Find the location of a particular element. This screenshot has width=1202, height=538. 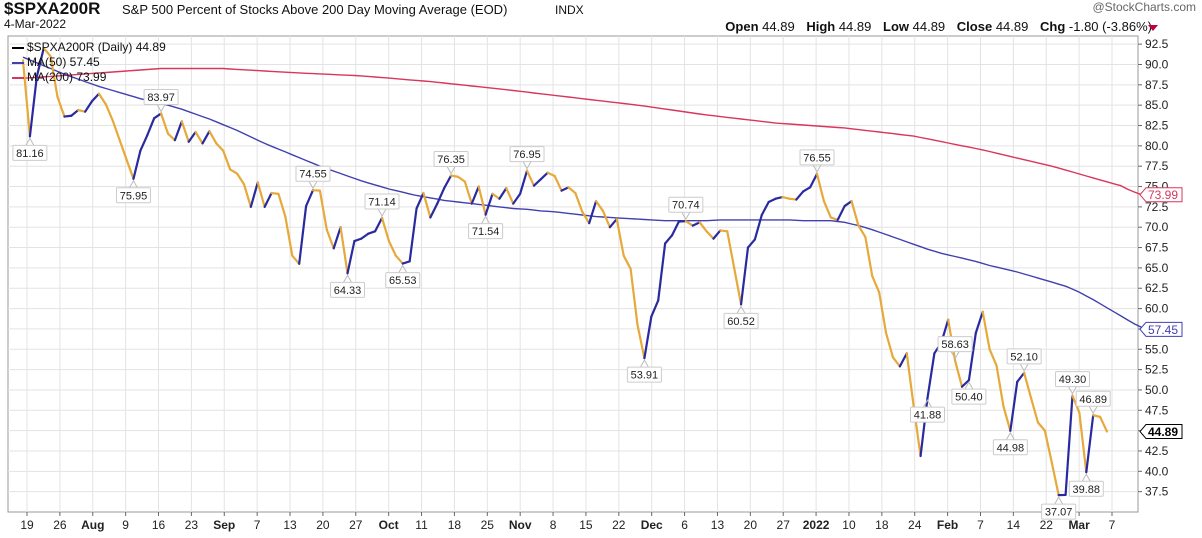

annotation-label: 76.35 is located at coordinates (451, 160).